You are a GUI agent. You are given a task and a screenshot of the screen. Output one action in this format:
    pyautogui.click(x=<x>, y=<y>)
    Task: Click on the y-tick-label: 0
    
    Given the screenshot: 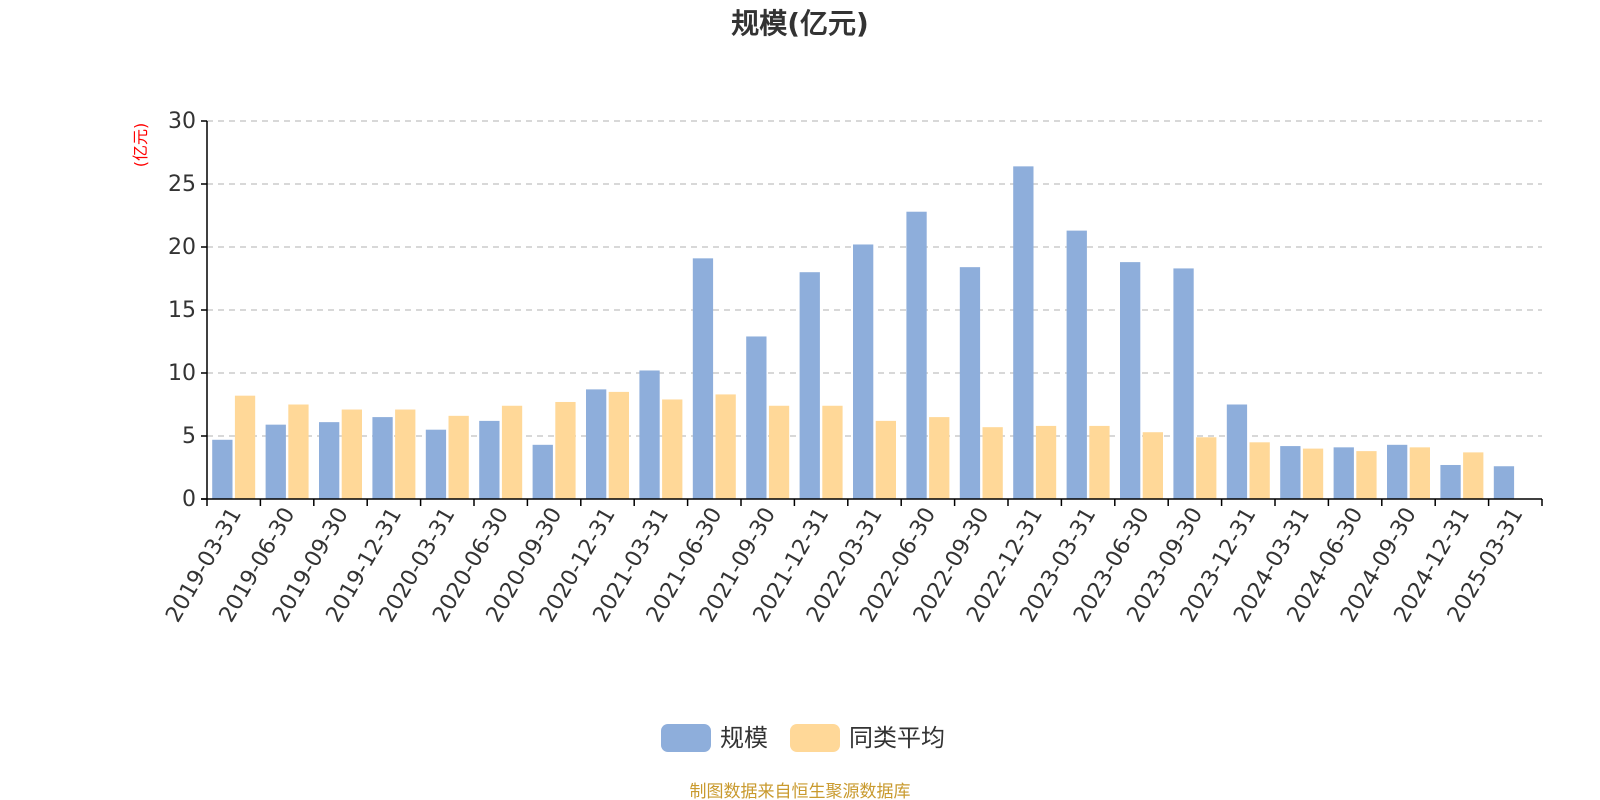 What is the action you would take?
    pyautogui.click(x=189, y=499)
    